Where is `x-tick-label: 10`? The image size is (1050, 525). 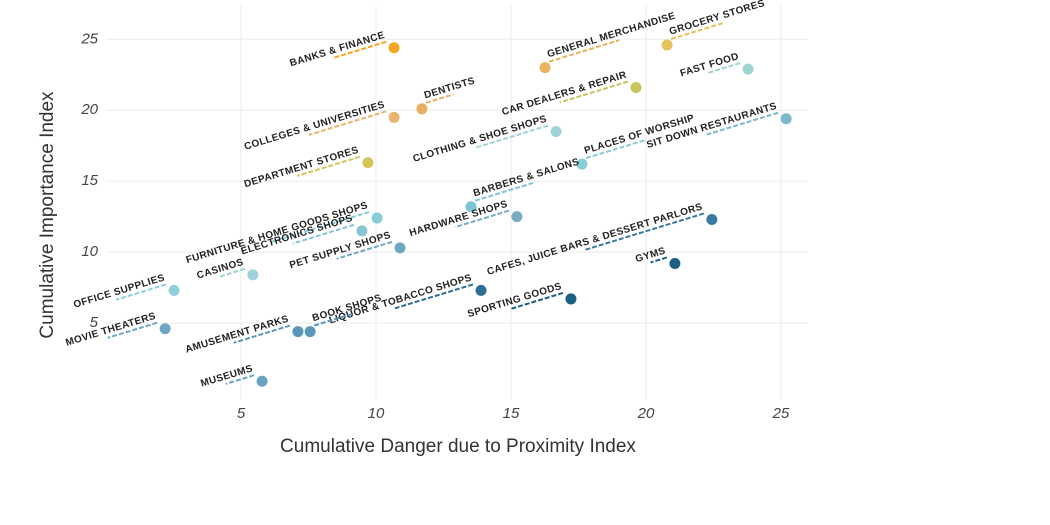
x-tick-label: 10 is located at coordinates (376, 413).